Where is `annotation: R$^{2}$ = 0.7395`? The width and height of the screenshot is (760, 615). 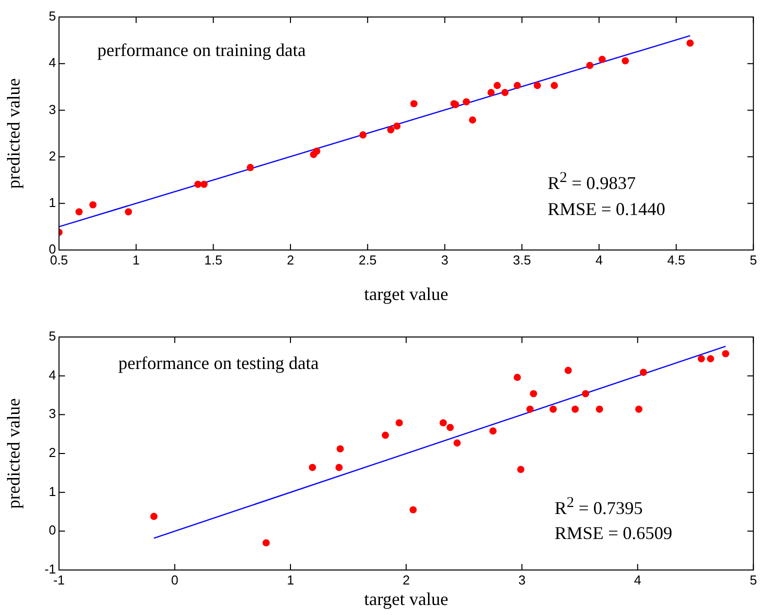 annotation: R$^{2}$ = 0.7395 is located at coordinates (598, 506).